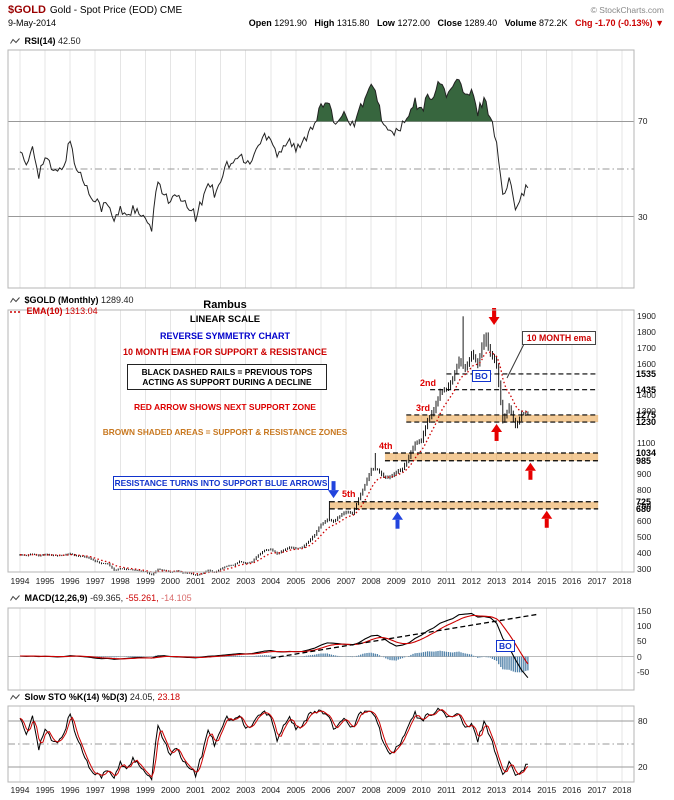 This screenshot has height=800, width=674. I want to click on low-value: 1272.00, so click(413, 23).